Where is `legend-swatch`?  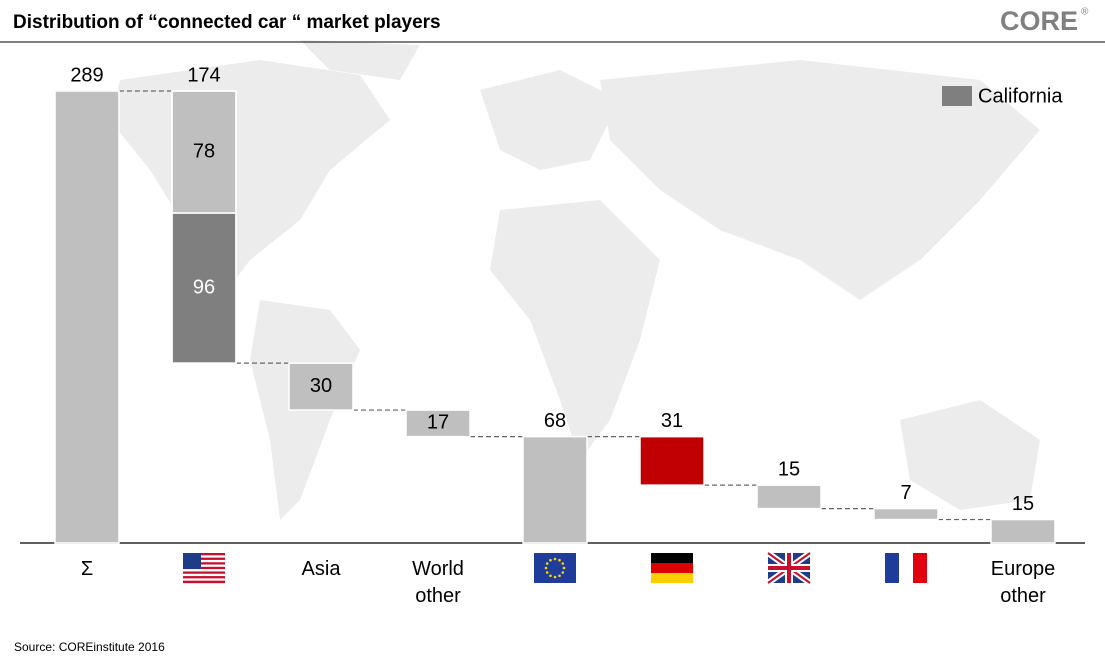
legend-swatch is located at coordinates (957, 96).